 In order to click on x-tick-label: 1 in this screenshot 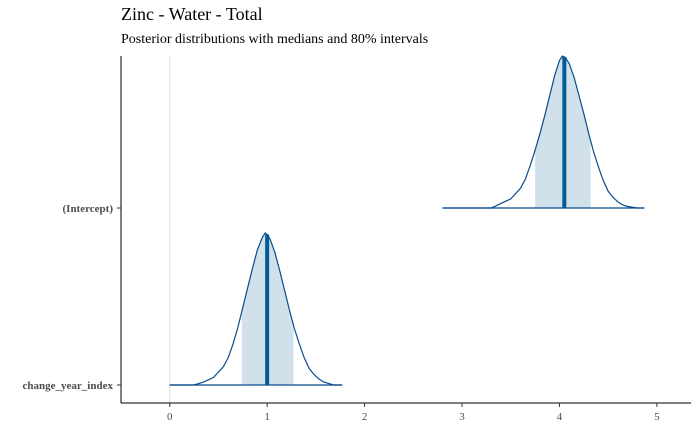, I will do `click(267, 417)`.